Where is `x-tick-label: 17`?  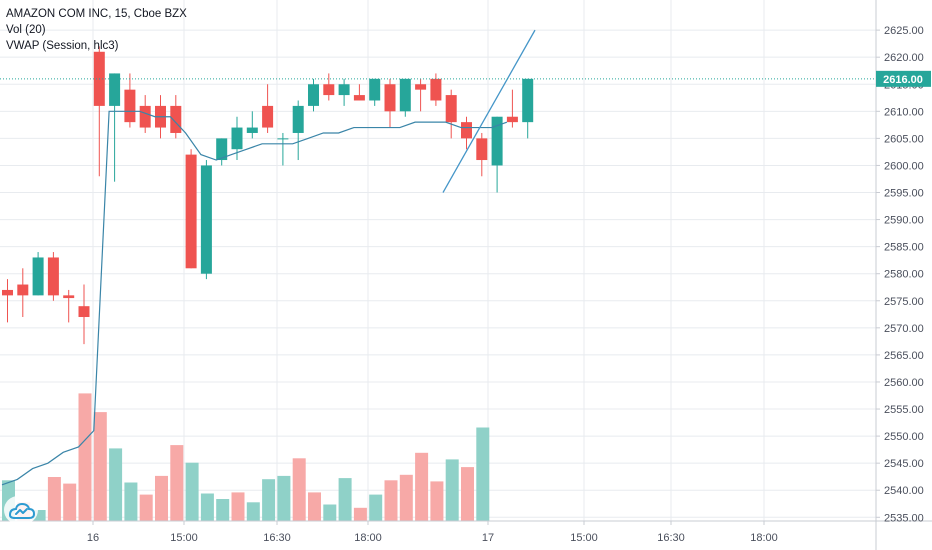 x-tick-label: 17 is located at coordinates (488, 538).